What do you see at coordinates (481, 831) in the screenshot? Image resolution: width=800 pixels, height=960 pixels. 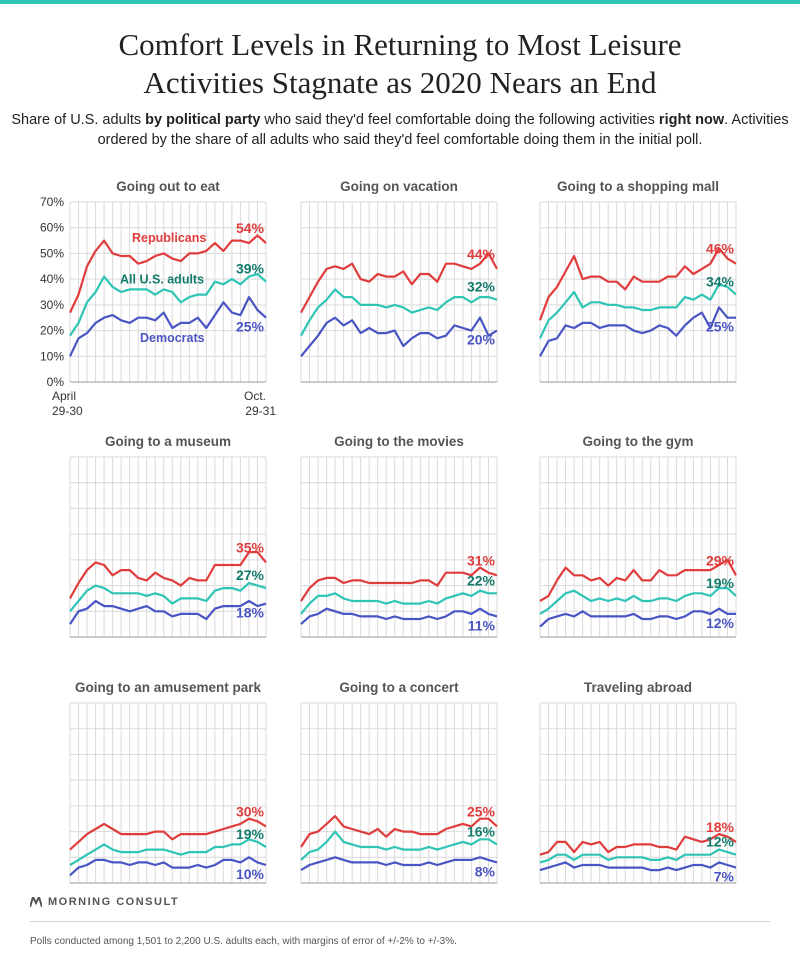 I see `end-value-label-all: 16%` at bounding box center [481, 831].